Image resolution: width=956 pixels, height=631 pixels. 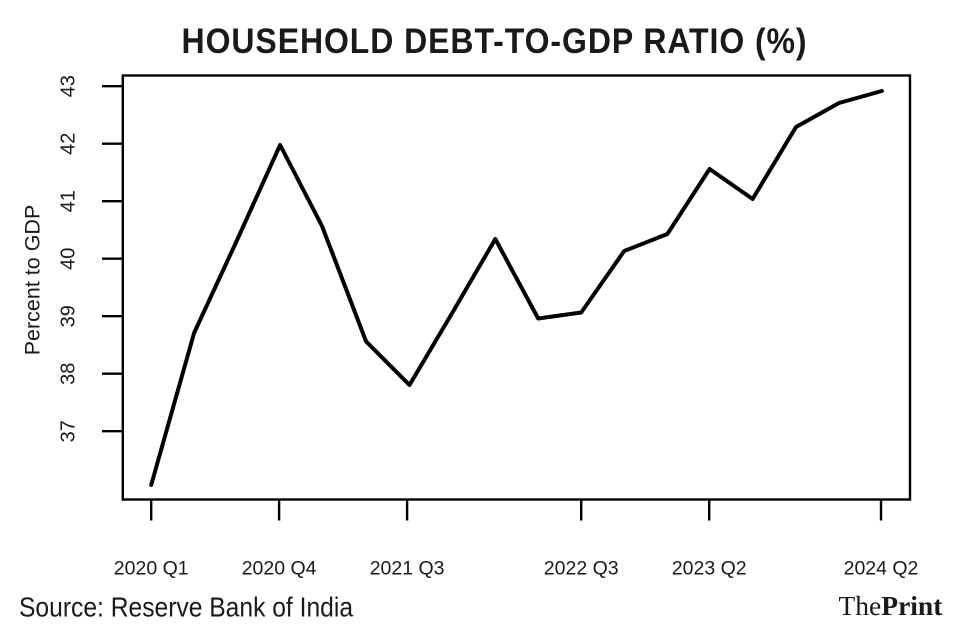 I want to click on svg-text: 2024 Q2, so click(x=881, y=569).